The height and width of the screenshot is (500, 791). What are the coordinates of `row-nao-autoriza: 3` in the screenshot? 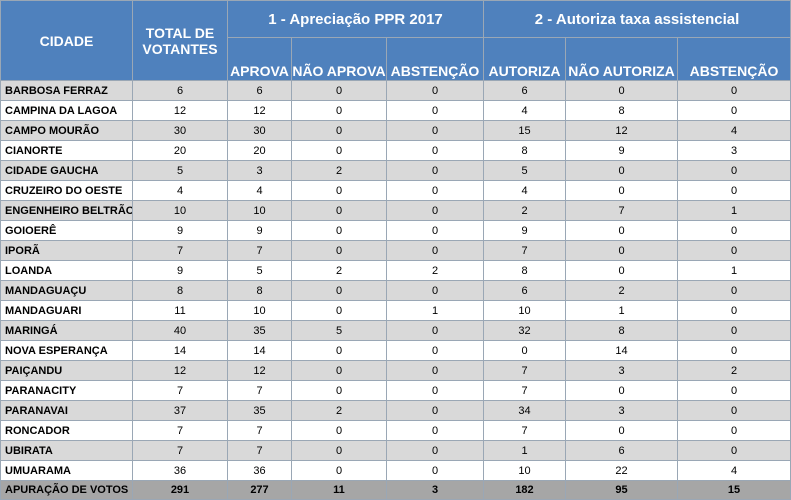 It's located at (621, 370).